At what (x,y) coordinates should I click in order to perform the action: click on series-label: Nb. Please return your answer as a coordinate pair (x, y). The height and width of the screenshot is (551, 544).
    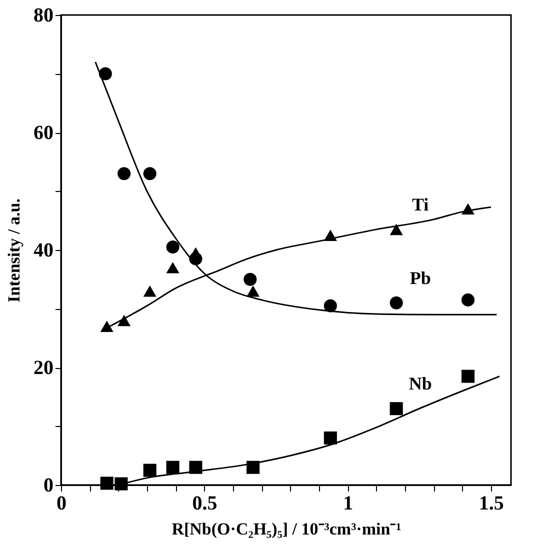
    Looking at the image, I should click on (420, 384).